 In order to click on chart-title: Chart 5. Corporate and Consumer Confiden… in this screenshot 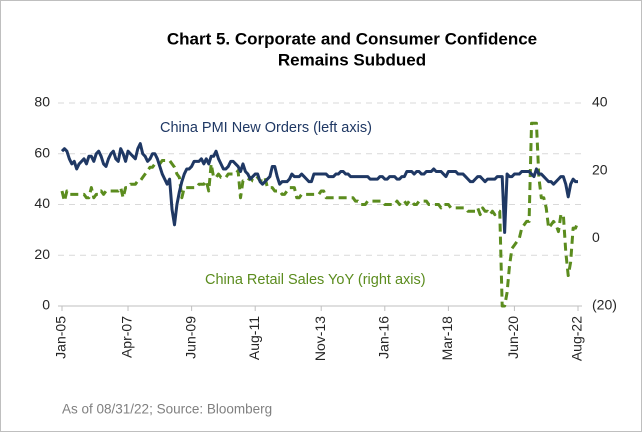, I will do `click(352, 38)`.